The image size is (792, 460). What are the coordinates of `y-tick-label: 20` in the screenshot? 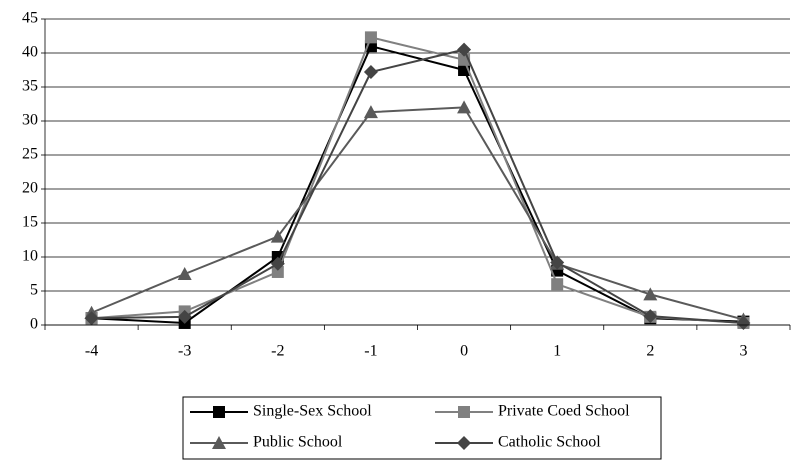 It's located at (30, 188).